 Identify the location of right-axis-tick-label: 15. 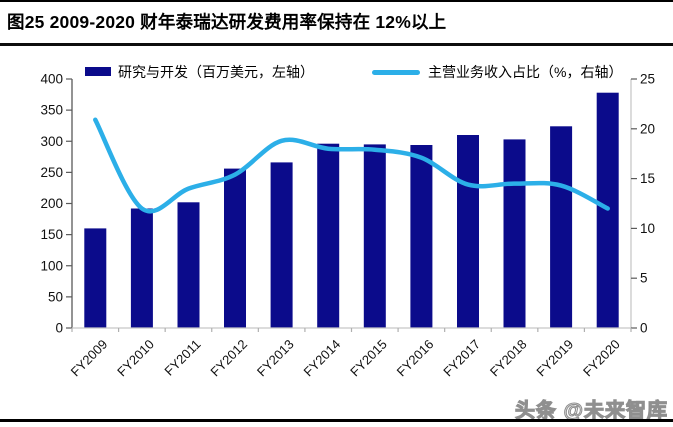
(647, 178).